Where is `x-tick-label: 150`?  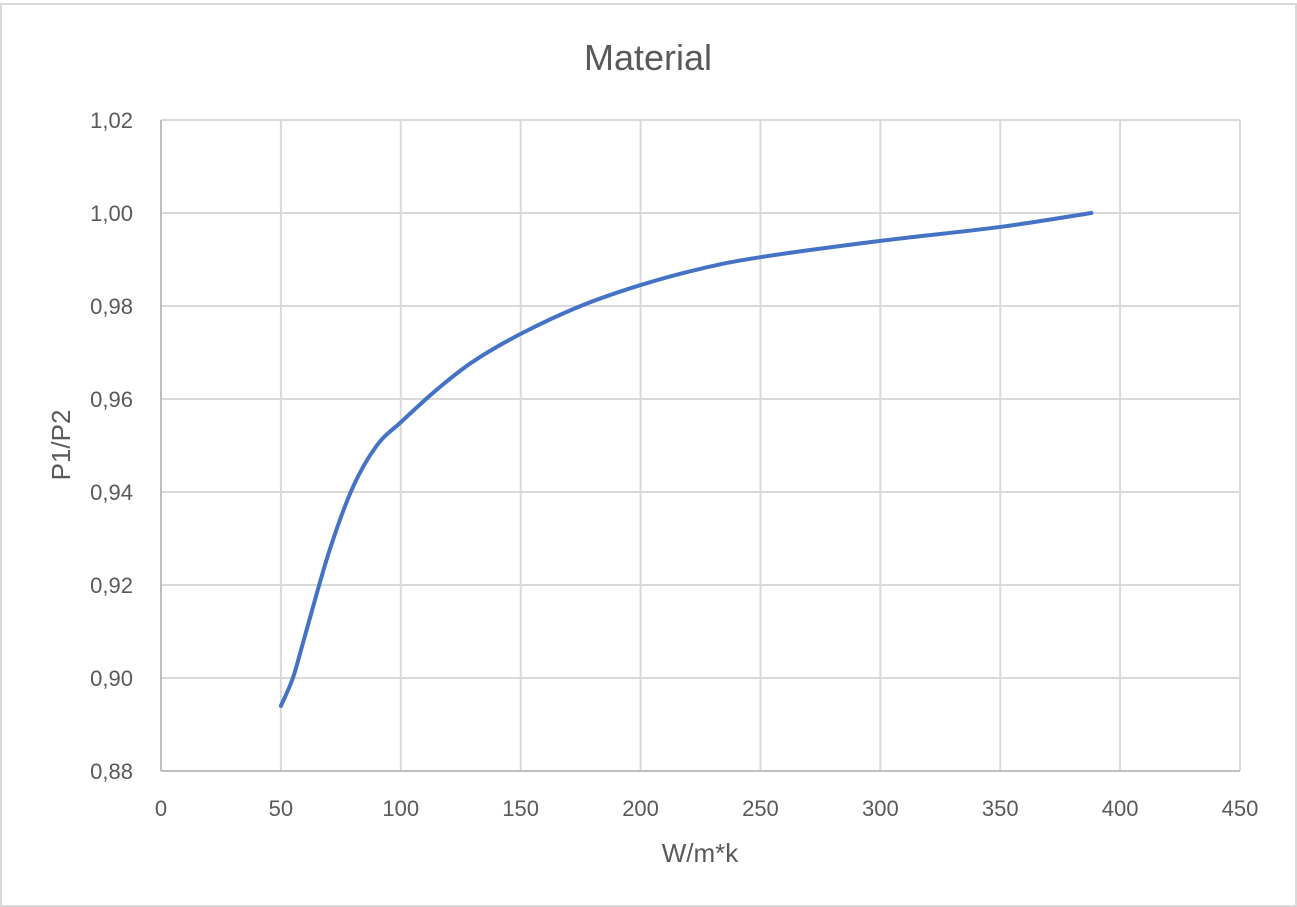 x-tick-label: 150 is located at coordinates (520, 808).